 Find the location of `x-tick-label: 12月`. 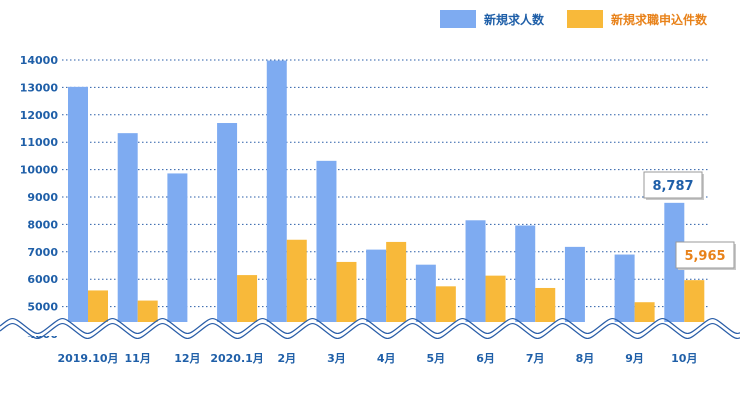

x-tick-label: 12月 is located at coordinates (187, 358).